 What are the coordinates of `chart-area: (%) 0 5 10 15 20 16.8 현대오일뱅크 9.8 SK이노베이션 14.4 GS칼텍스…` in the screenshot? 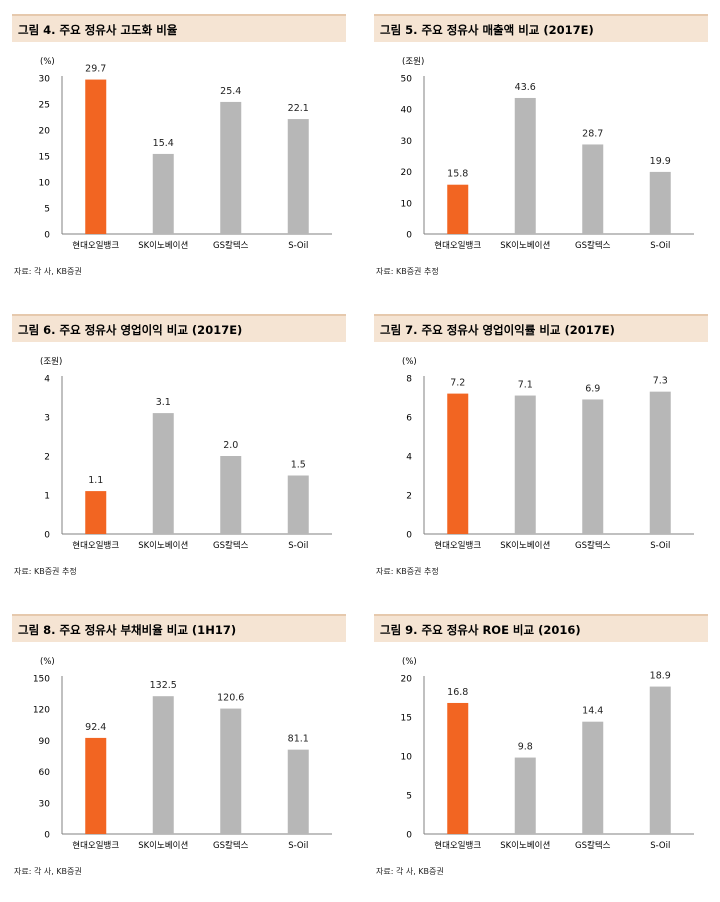 It's located at (541, 753).